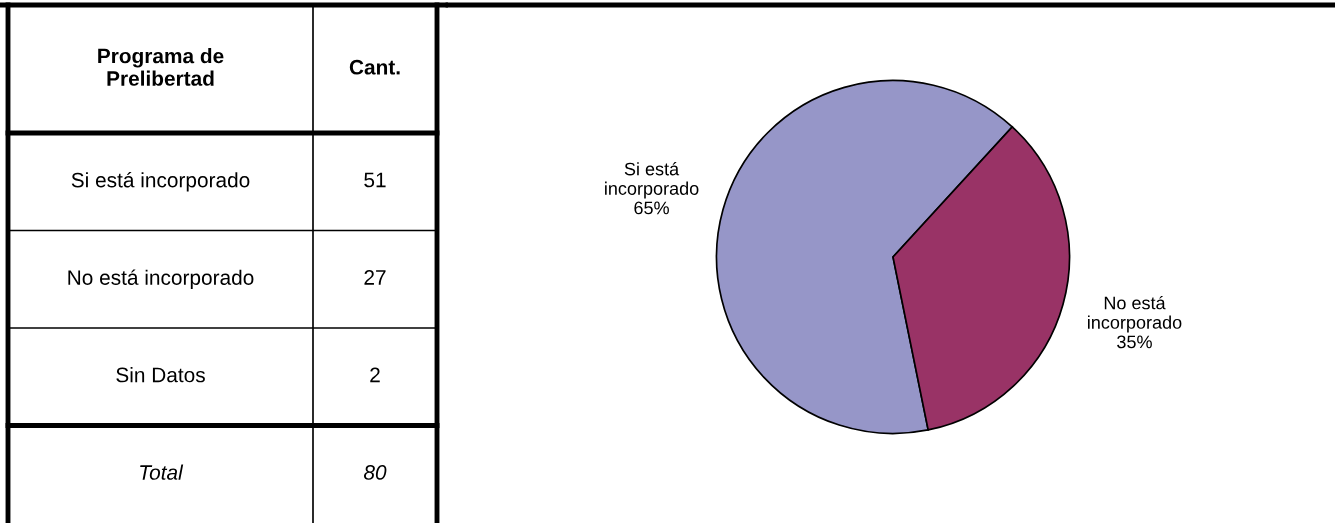 This screenshot has height=523, width=1335. Describe the element at coordinates (160, 375) in the screenshot. I see `category-label: Sin Datos` at that location.